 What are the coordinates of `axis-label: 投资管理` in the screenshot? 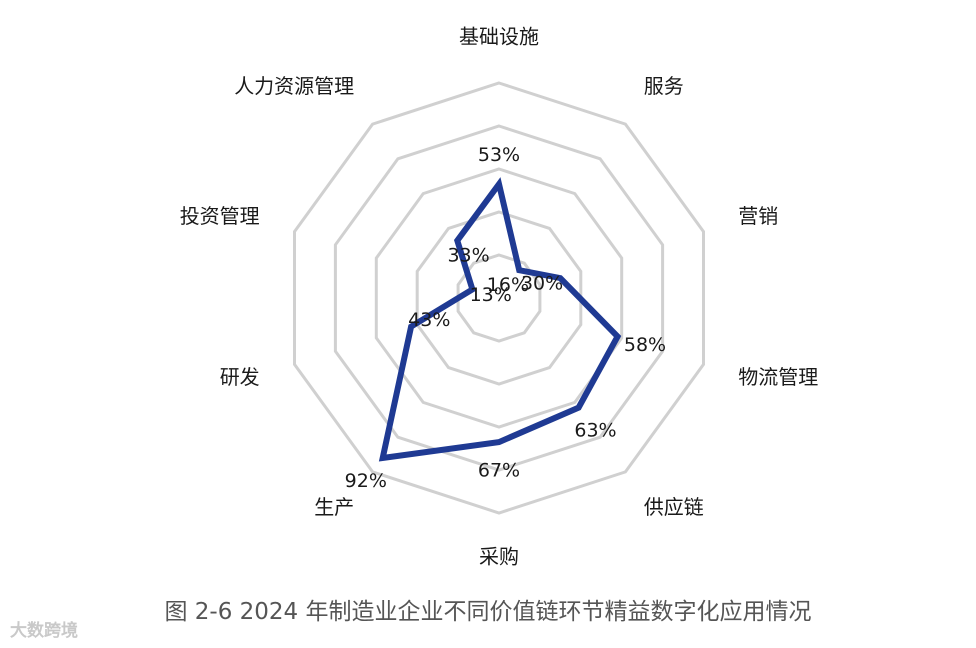 It's located at (220, 216).